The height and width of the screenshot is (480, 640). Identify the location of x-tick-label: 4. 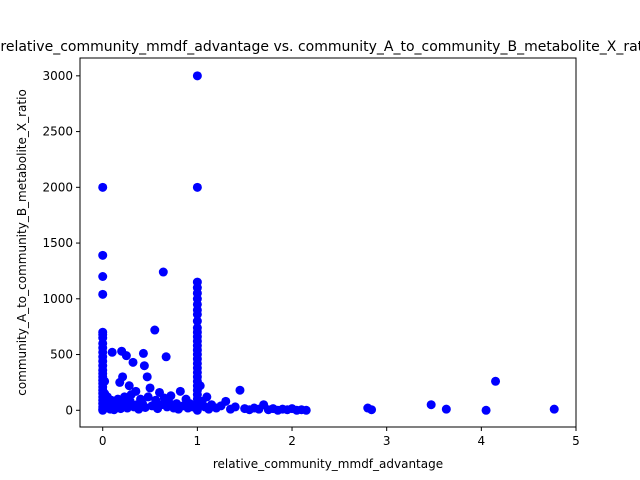
(482, 441).